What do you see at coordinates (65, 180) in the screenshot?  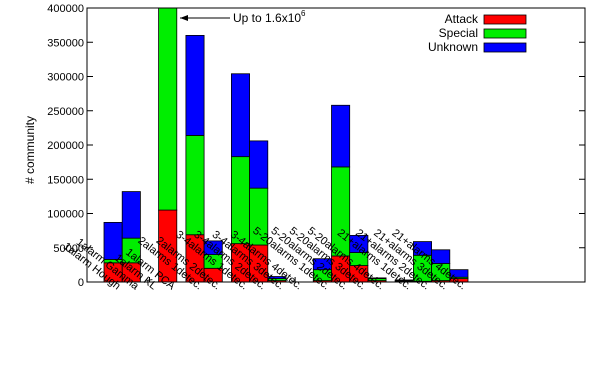 I see `y-tick-label: 150000` at bounding box center [65, 180].